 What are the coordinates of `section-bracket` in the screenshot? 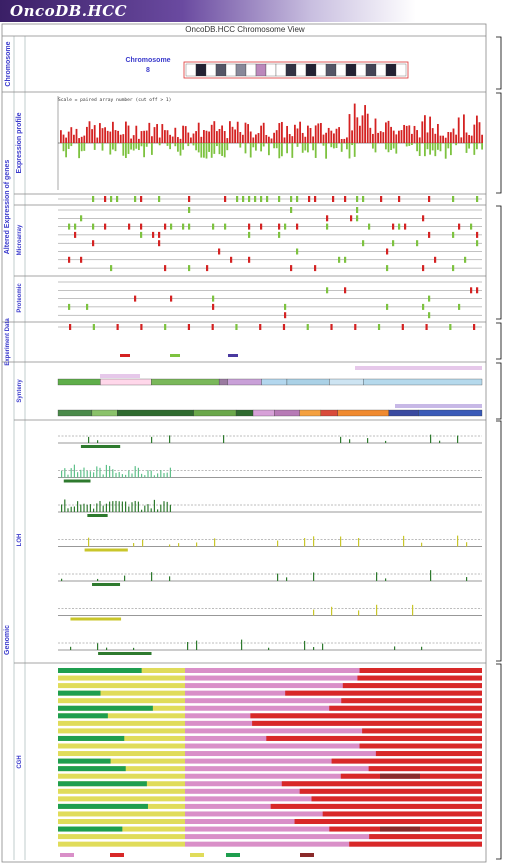 It's located at (499, 262).